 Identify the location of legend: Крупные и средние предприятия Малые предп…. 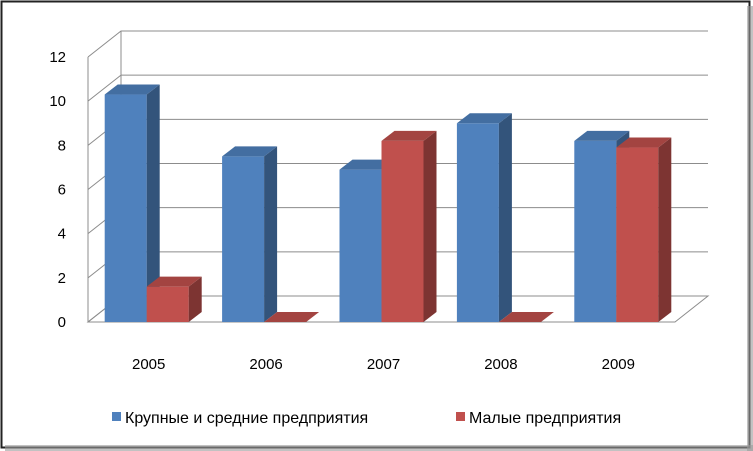
(366, 418).